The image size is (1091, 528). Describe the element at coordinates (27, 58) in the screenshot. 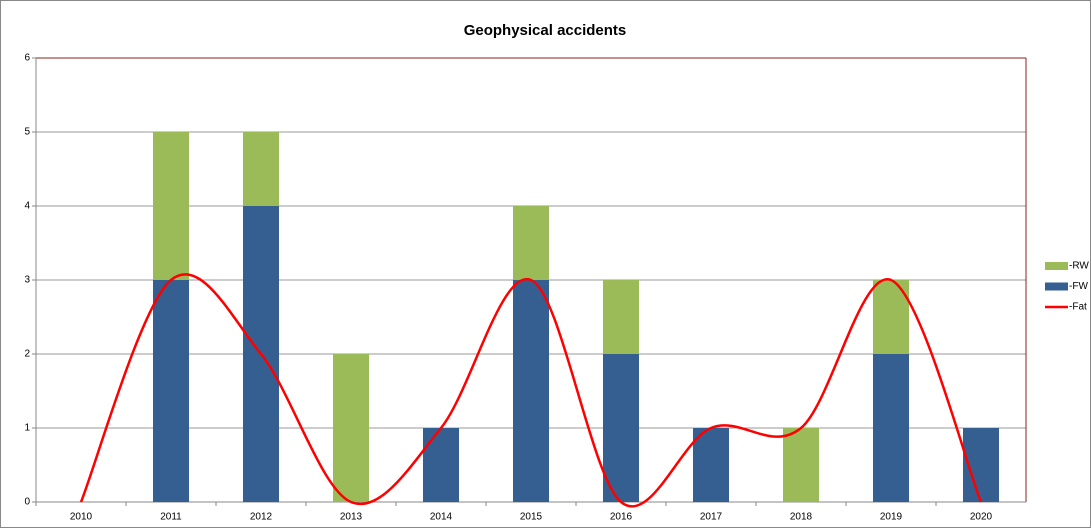

I see `y-tick-label: 6` at that location.